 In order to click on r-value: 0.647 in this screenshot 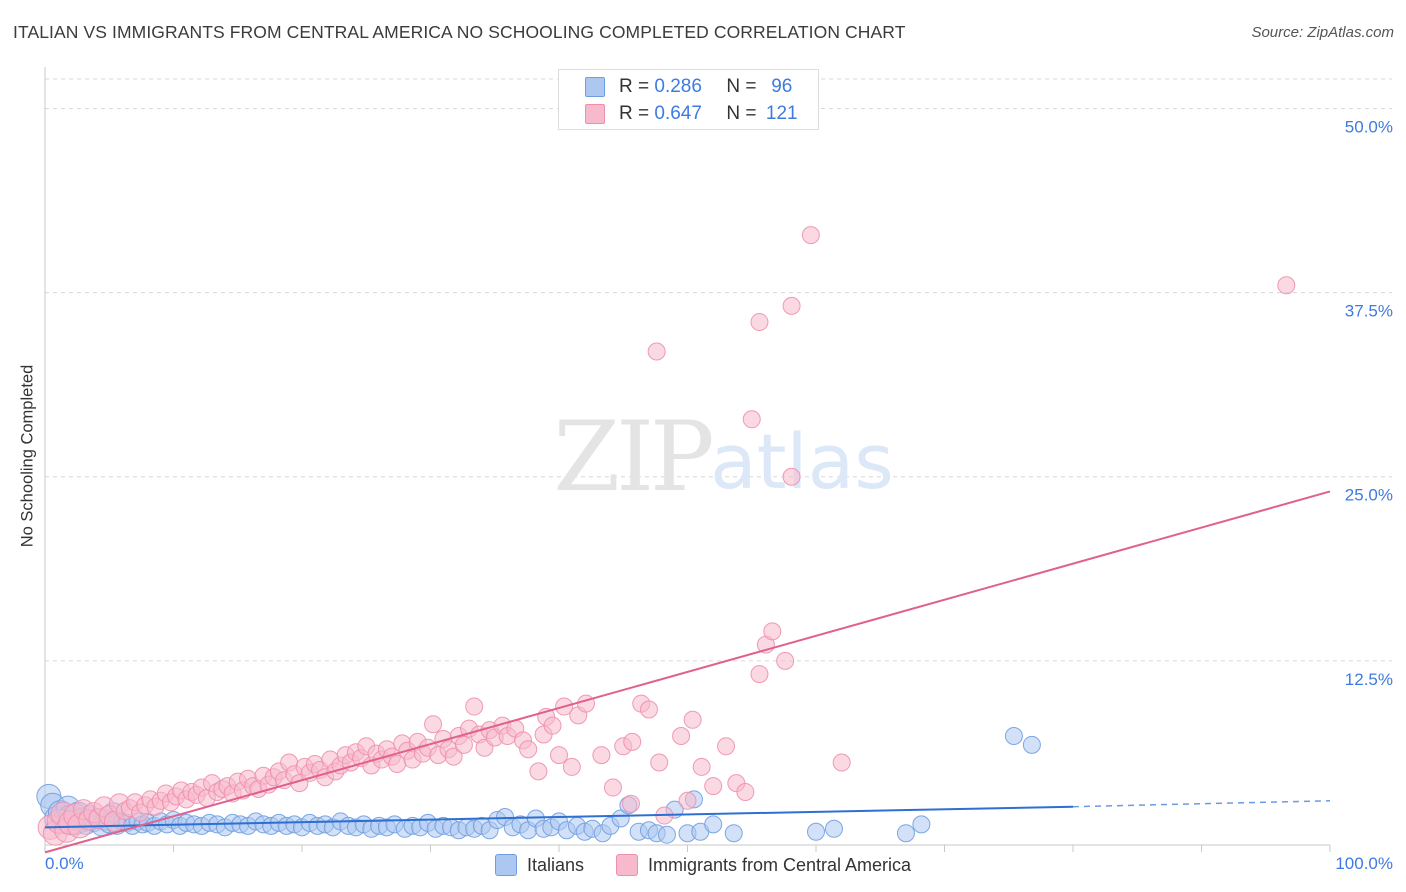, I will do `click(678, 113)`.